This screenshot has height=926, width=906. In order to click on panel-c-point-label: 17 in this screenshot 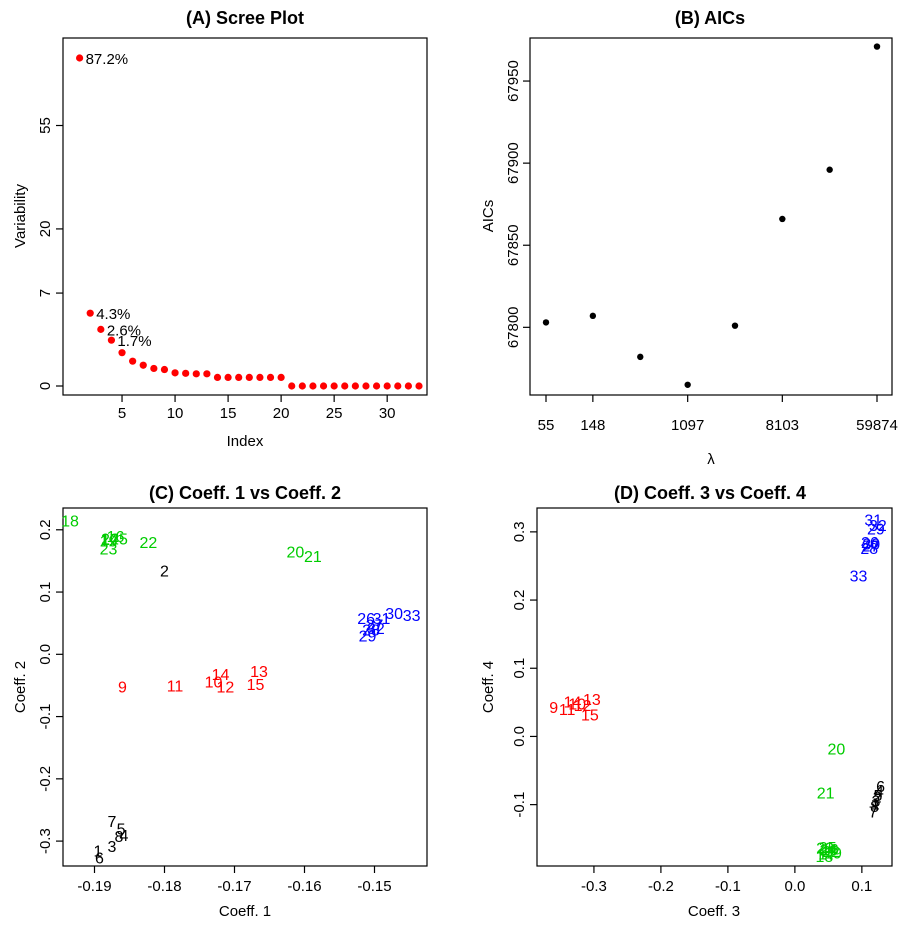, I will do `click(110, 540)`.